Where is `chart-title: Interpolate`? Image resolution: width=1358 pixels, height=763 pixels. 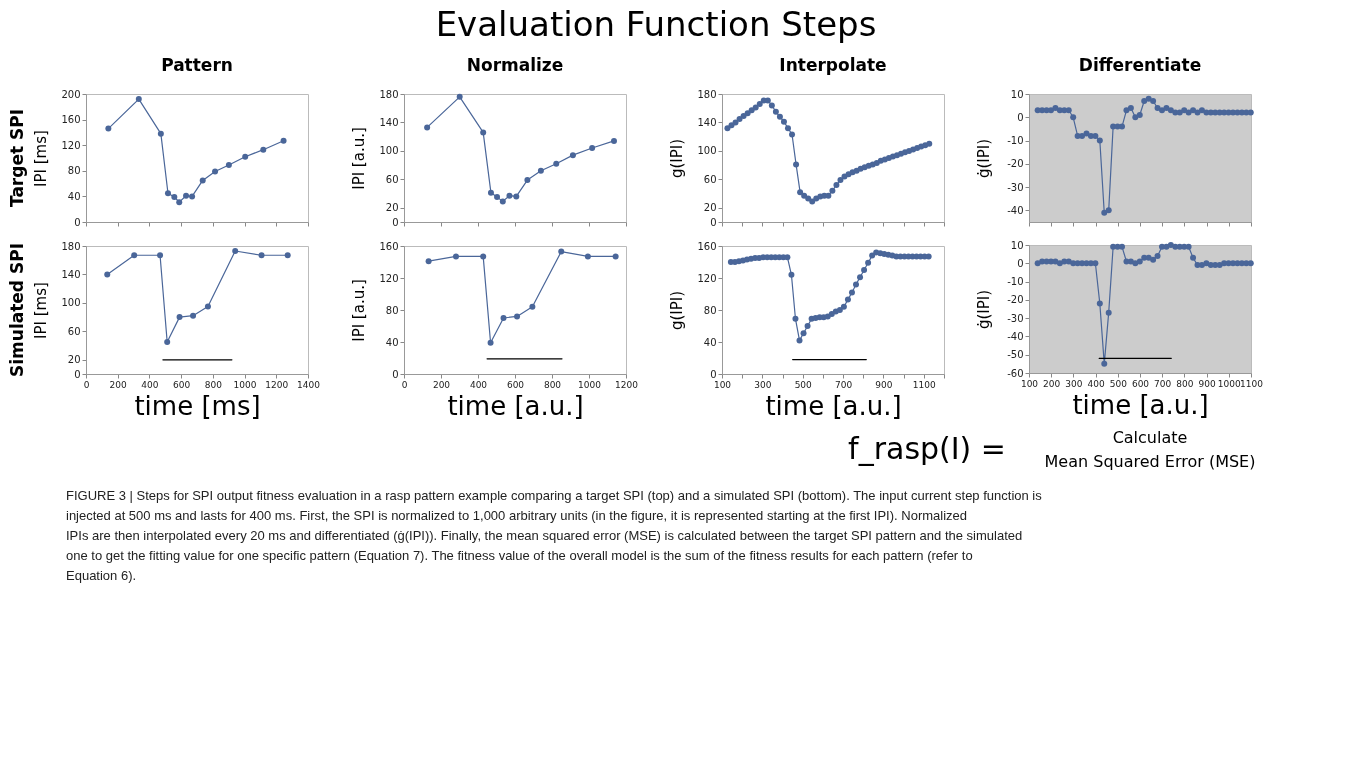 chart-title: Interpolate is located at coordinates (833, 65).